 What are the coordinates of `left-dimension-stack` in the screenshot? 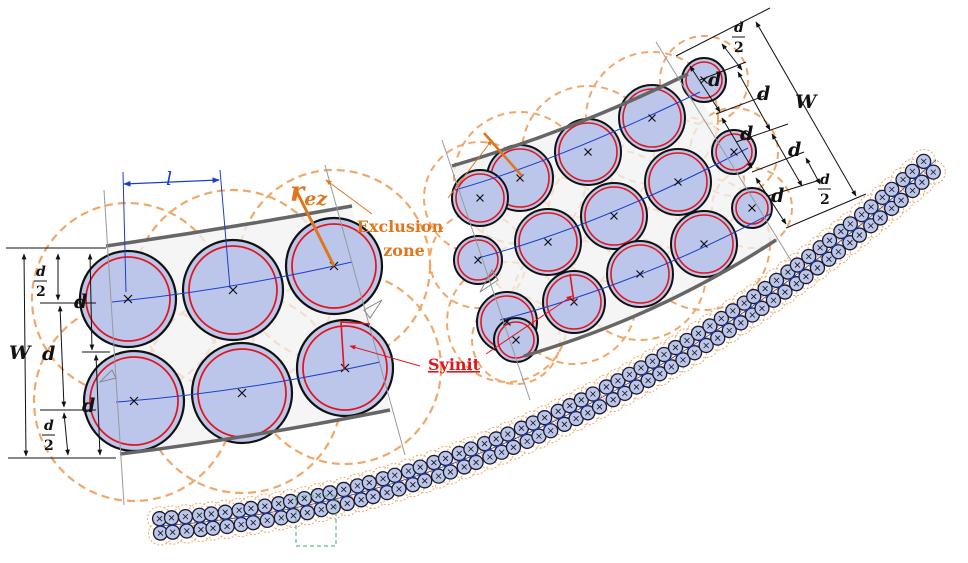 It's located at (61, 353).